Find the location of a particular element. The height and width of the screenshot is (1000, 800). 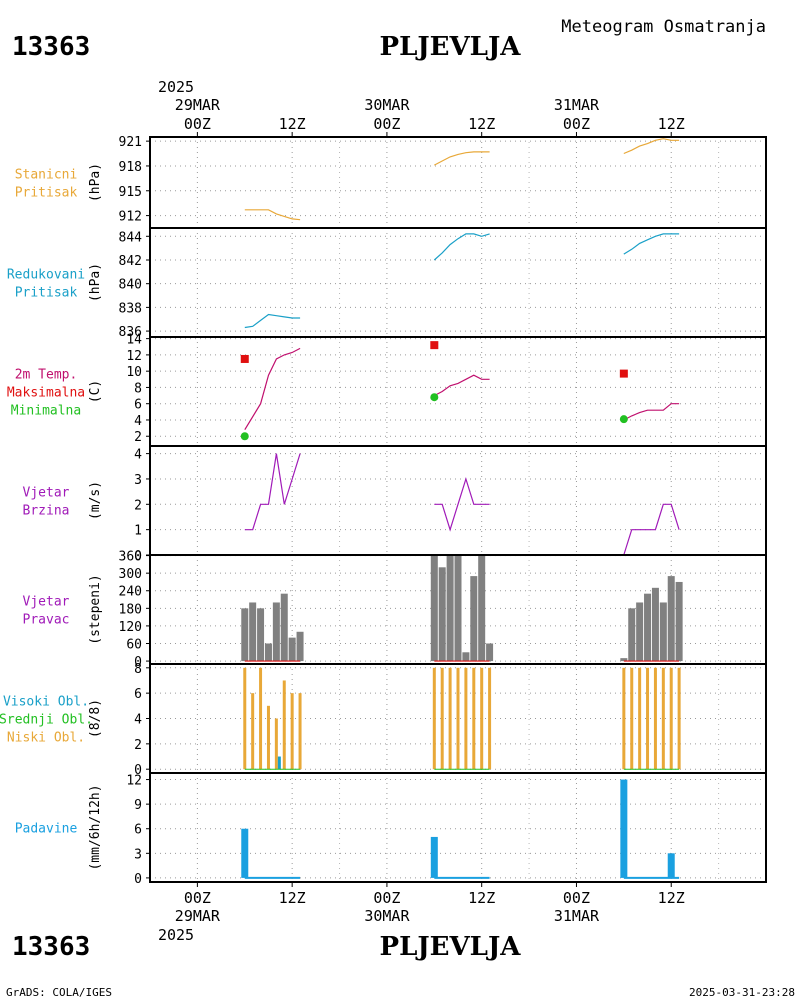

y-tick-label: 836 is located at coordinates (130, 332).